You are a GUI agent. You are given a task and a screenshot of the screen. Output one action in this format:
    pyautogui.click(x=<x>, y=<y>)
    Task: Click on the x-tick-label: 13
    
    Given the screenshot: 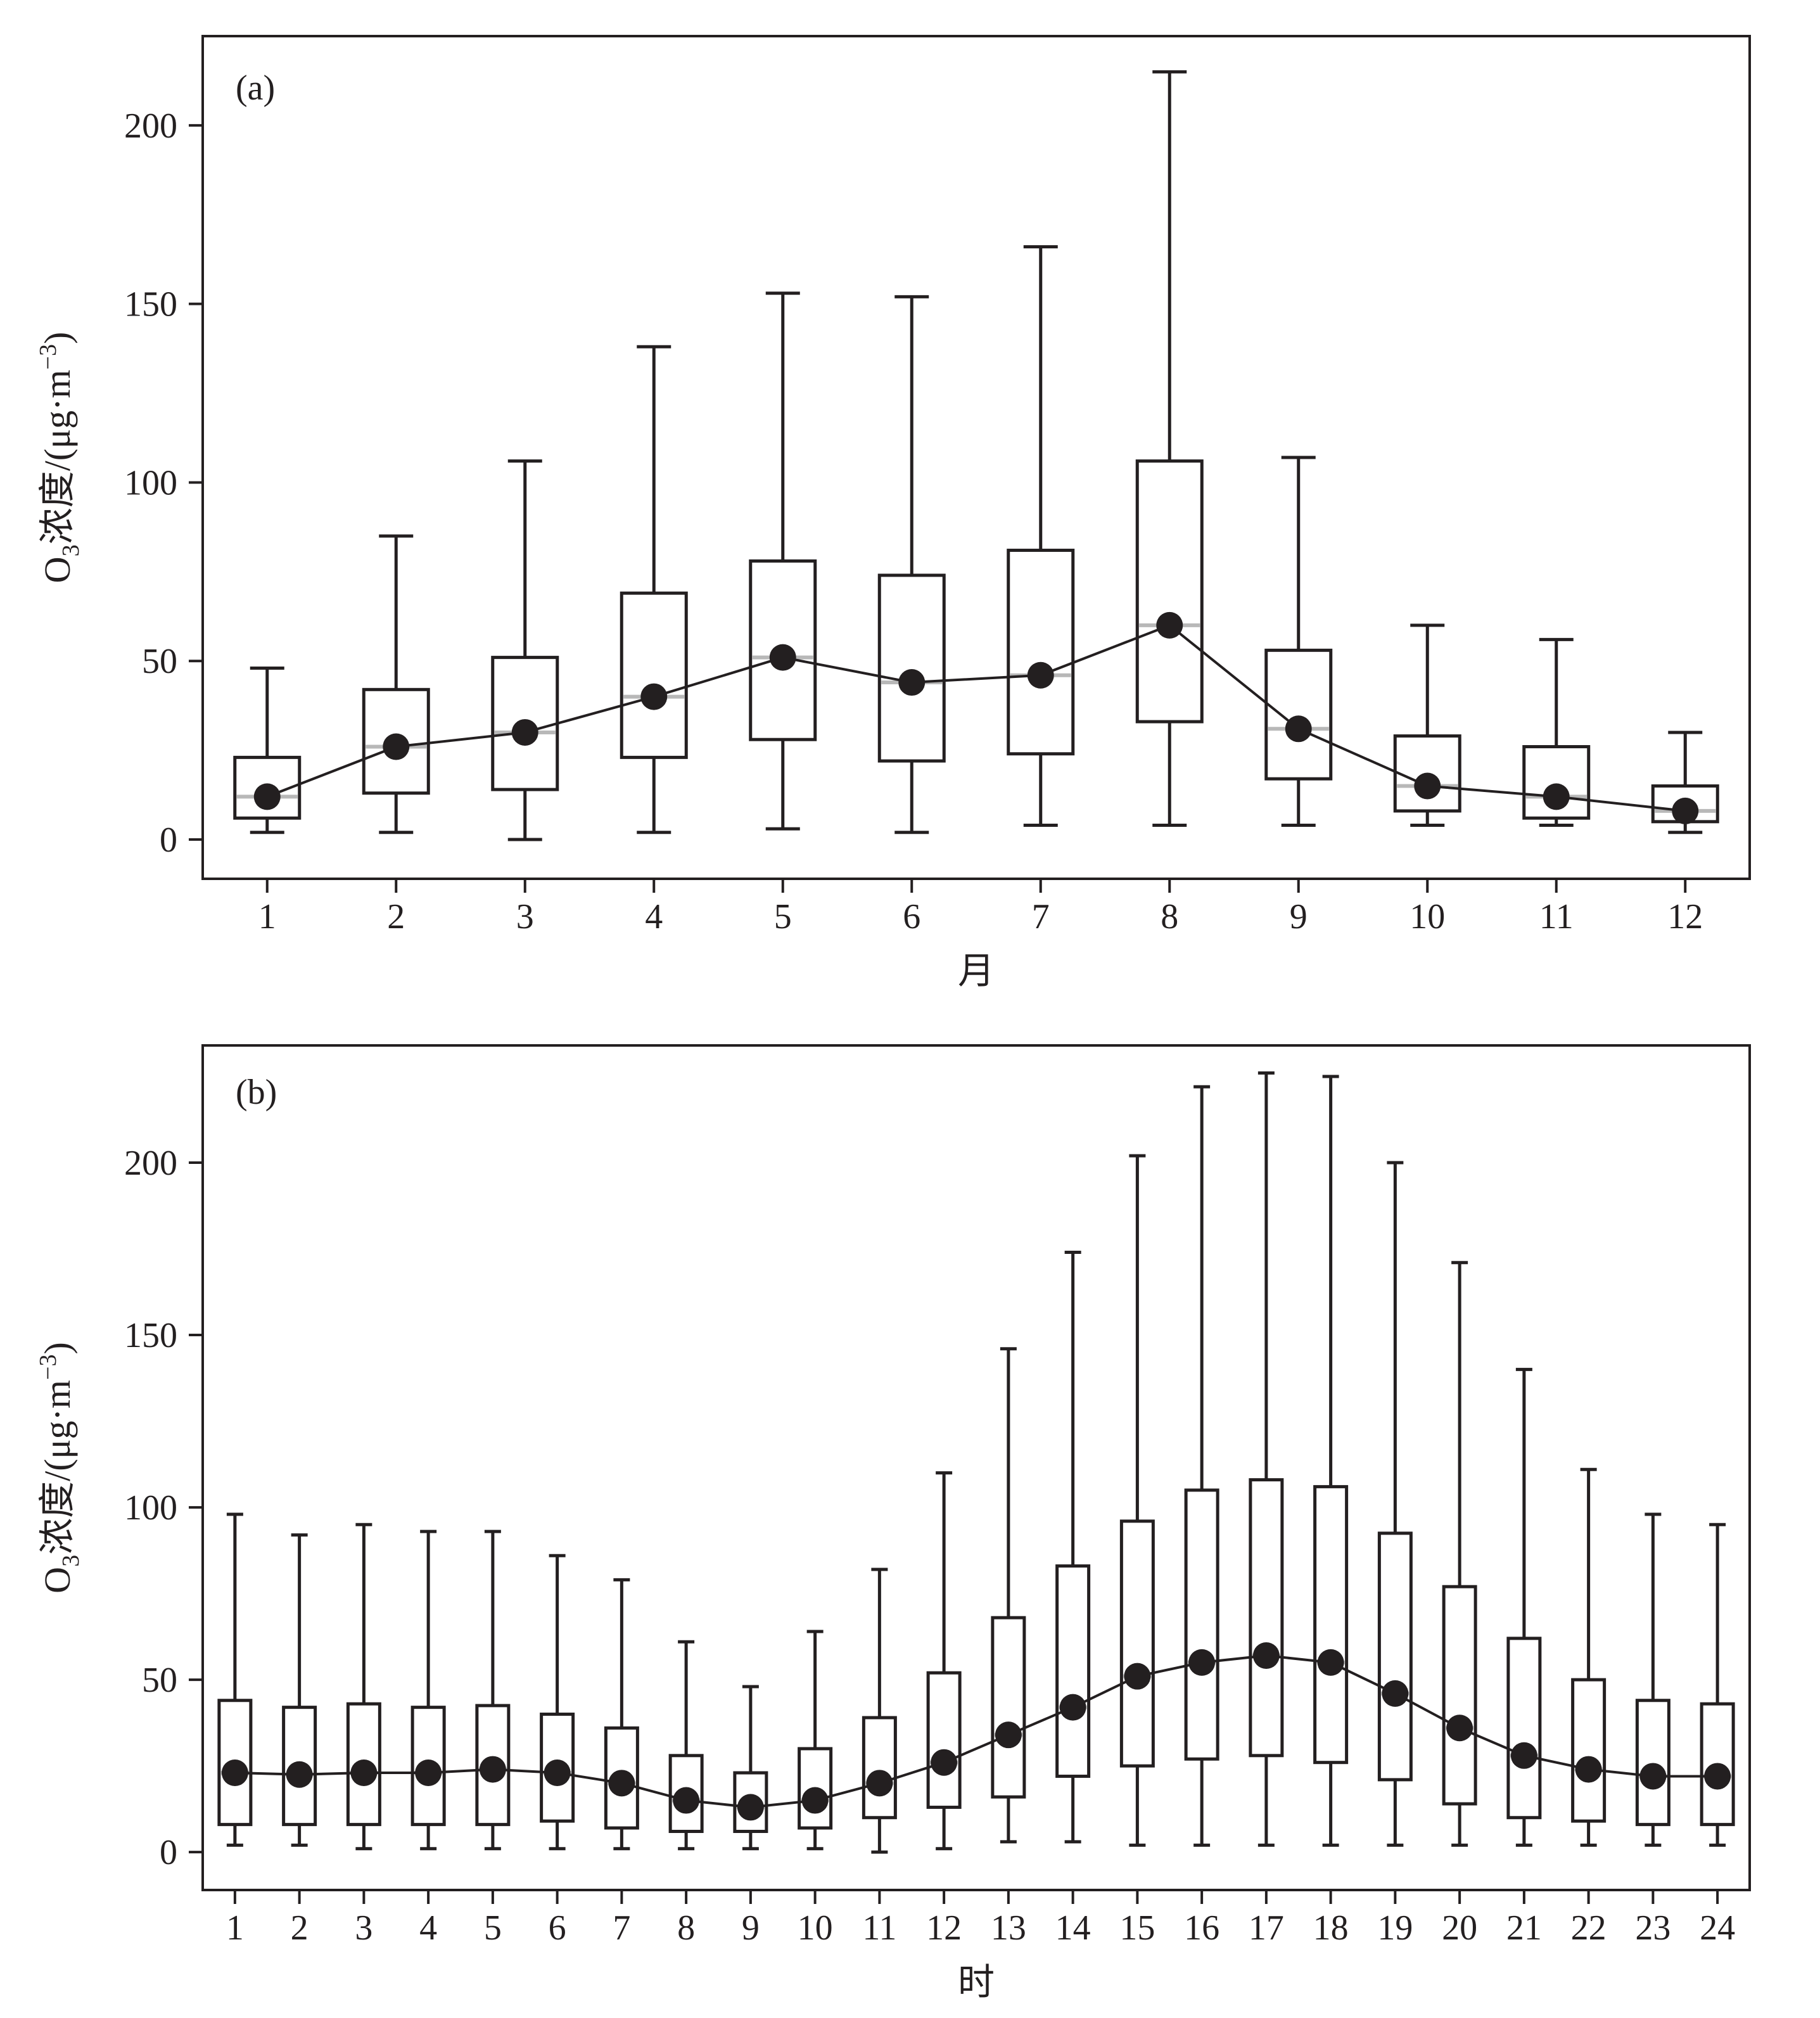 What is the action you would take?
    pyautogui.click(x=1008, y=1928)
    